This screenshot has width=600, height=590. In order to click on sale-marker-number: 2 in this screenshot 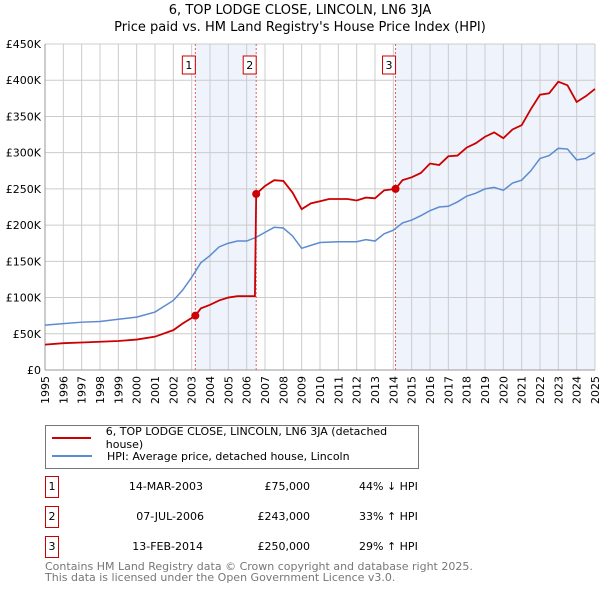, I will do `click(52, 517)`.